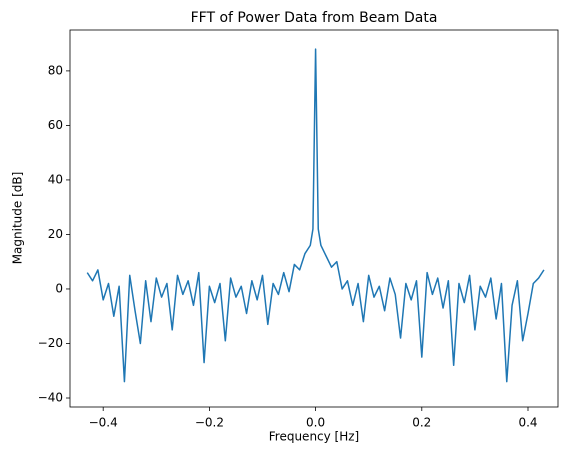 Image resolution: width=574 pixels, height=453 pixels. What do you see at coordinates (209, 423) in the screenshot?
I see `x-tick-label: −0.2` at bounding box center [209, 423].